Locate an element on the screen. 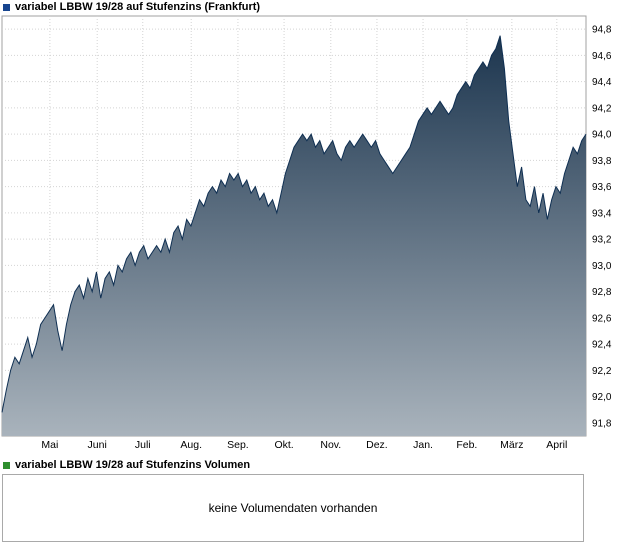  y-axis-label: 94,6 is located at coordinates (602, 56).